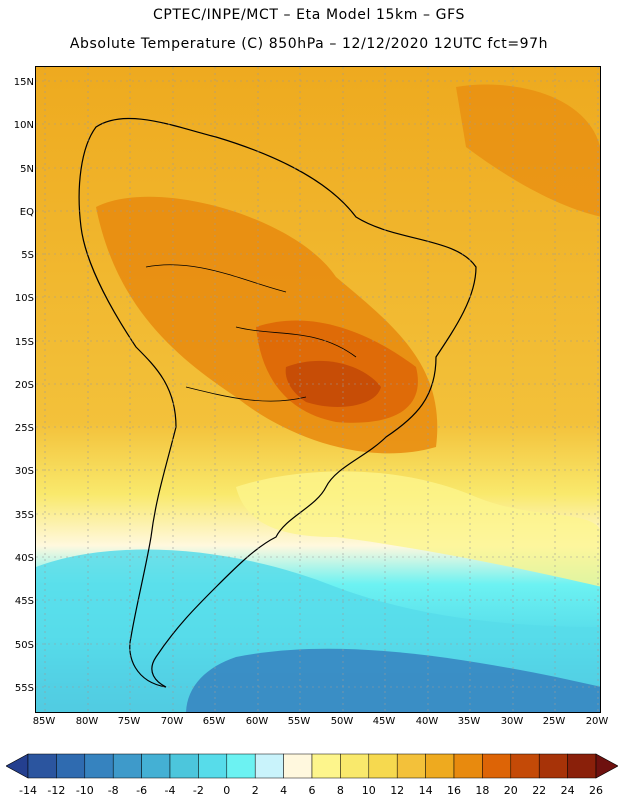 The image size is (618, 800). What do you see at coordinates (24, 471) in the screenshot?
I see `lat-label: 30S` at bounding box center [24, 471].